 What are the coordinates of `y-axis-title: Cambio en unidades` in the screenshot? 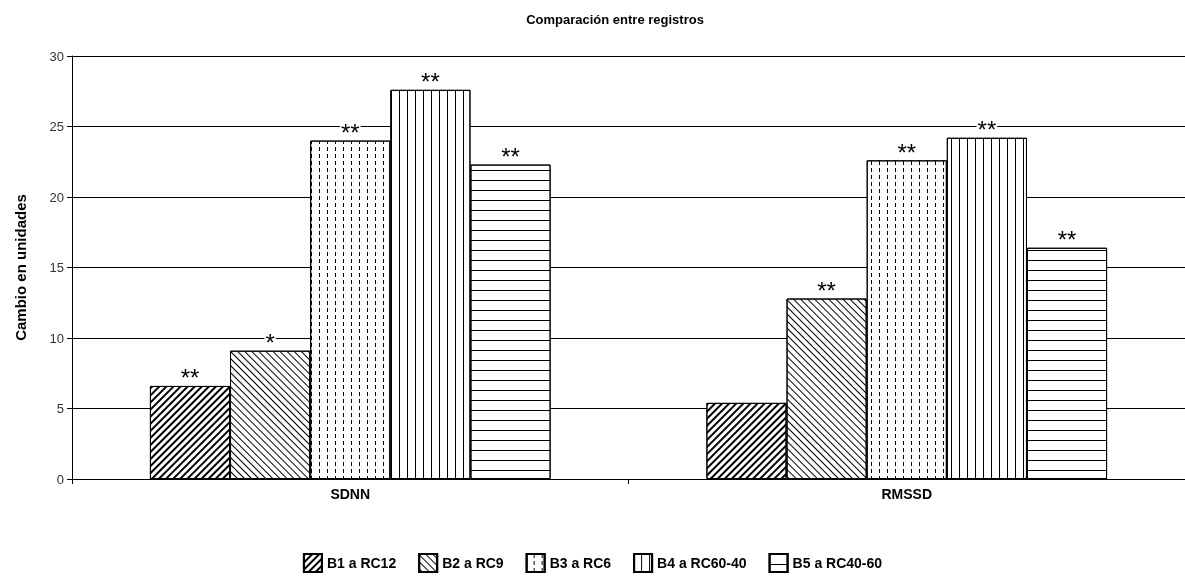 It's located at (20, 267).